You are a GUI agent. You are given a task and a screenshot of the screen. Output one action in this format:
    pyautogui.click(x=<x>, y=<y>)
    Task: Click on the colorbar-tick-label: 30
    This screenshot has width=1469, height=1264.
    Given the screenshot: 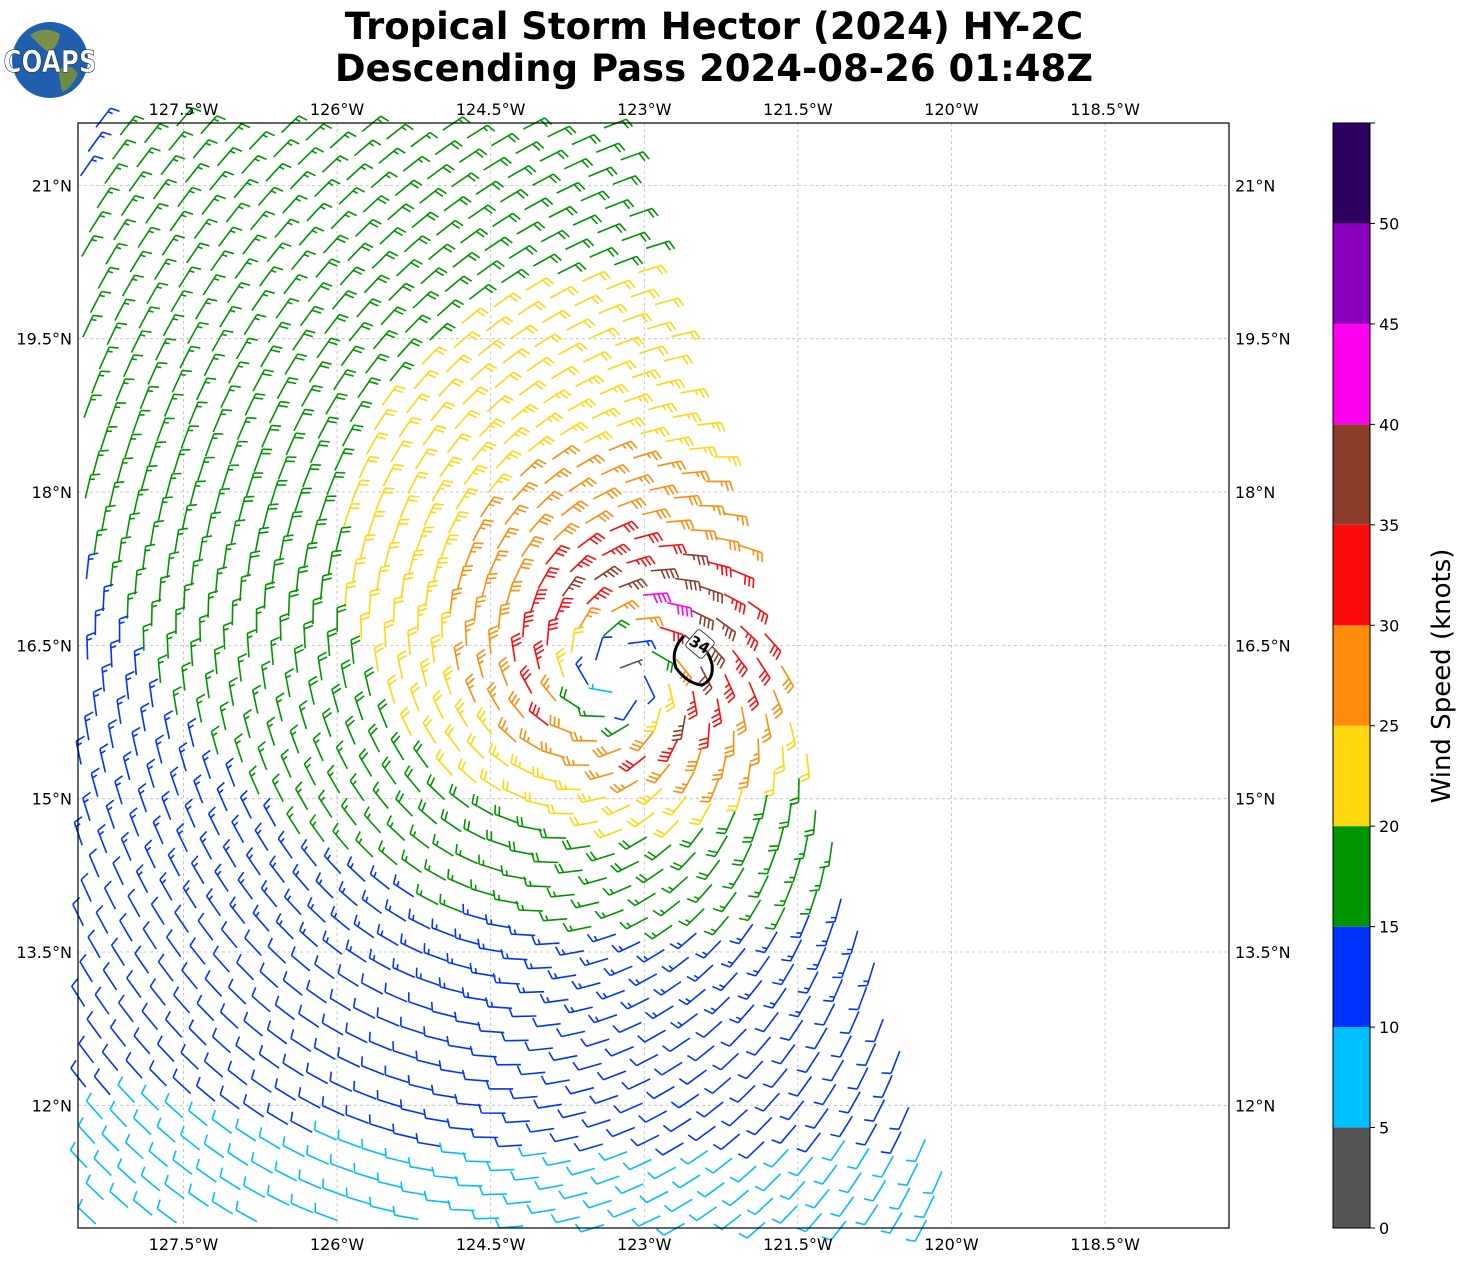 What is the action you would take?
    pyautogui.click(x=1389, y=625)
    